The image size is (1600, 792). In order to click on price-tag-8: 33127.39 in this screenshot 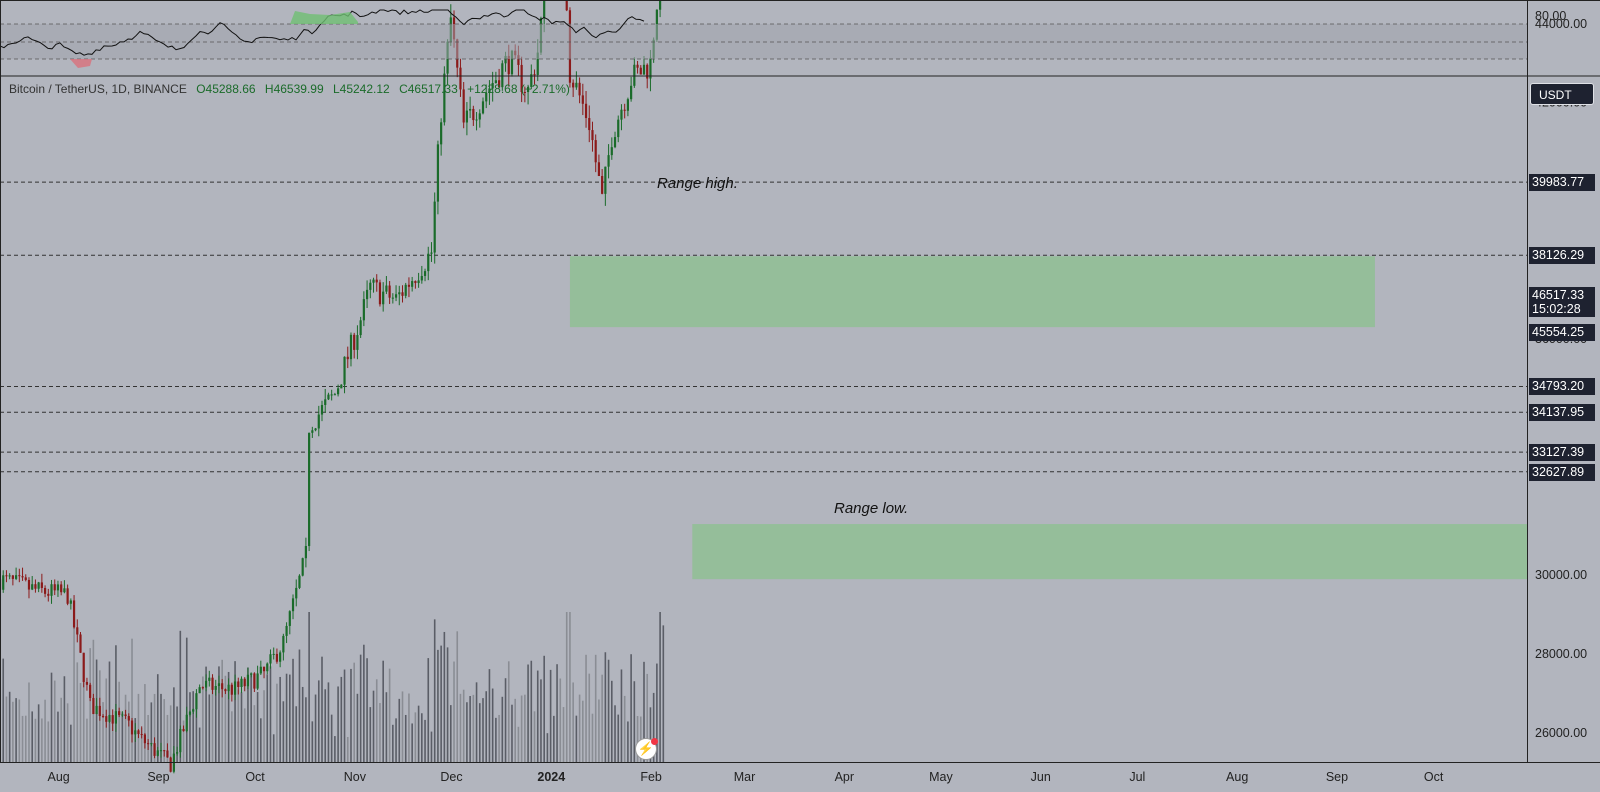, I will do `click(1562, 453)`.